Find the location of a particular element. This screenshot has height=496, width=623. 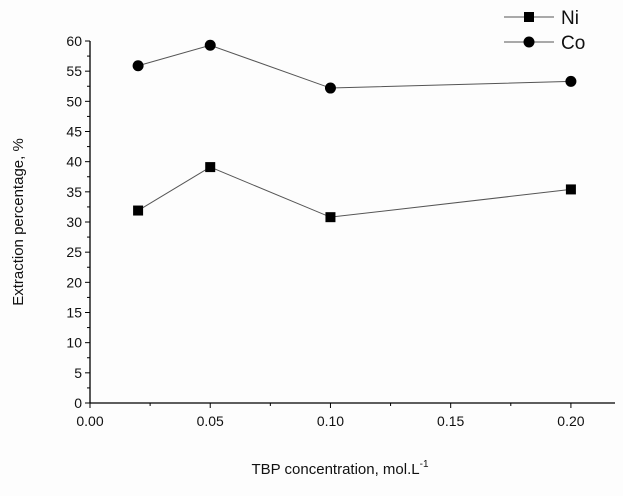

y-tick-label: 35 is located at coordinates (74, 192).